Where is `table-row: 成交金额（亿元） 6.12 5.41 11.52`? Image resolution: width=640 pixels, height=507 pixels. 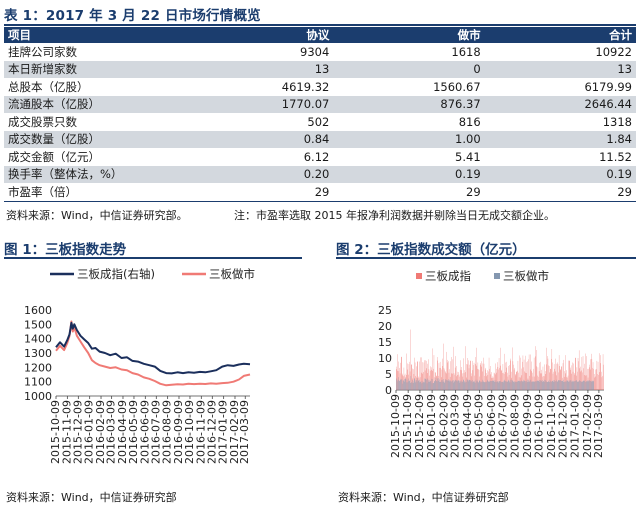 table-row: 成交金额（亿元） 6.12 5.41 11.52 is located at coordinates (320, 157).